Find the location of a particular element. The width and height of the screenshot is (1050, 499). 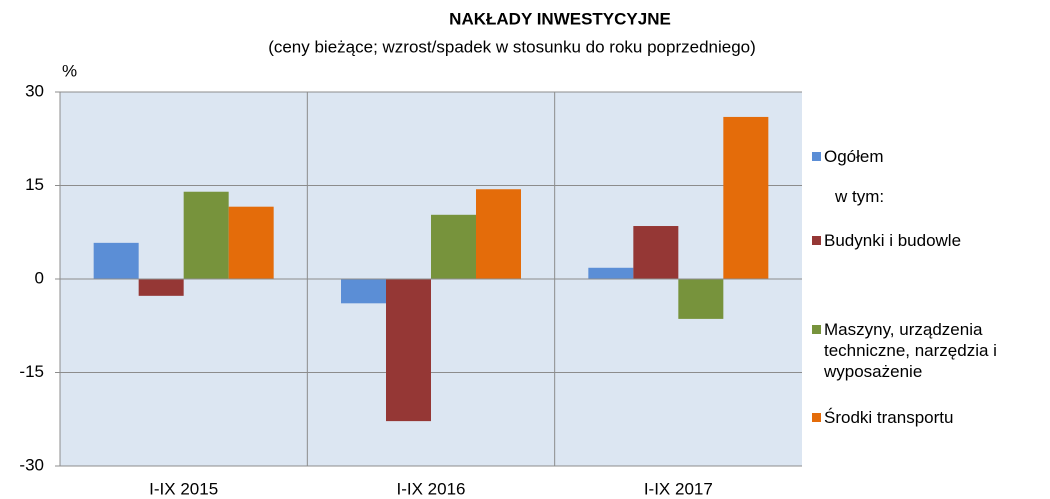

chart-title: NAKŁADY INWESTYCYJNE is located at coordinates (560, 18).